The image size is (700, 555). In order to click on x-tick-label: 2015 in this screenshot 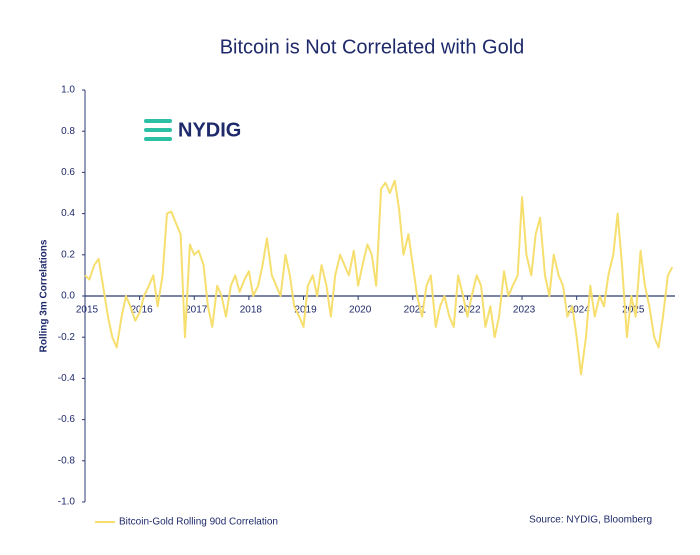, I will do `click(87, 310)`.